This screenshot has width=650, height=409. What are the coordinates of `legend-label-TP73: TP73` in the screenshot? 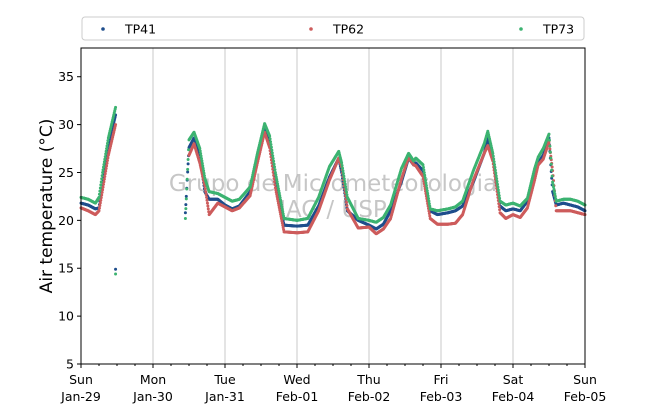 It's located at (558, 29).